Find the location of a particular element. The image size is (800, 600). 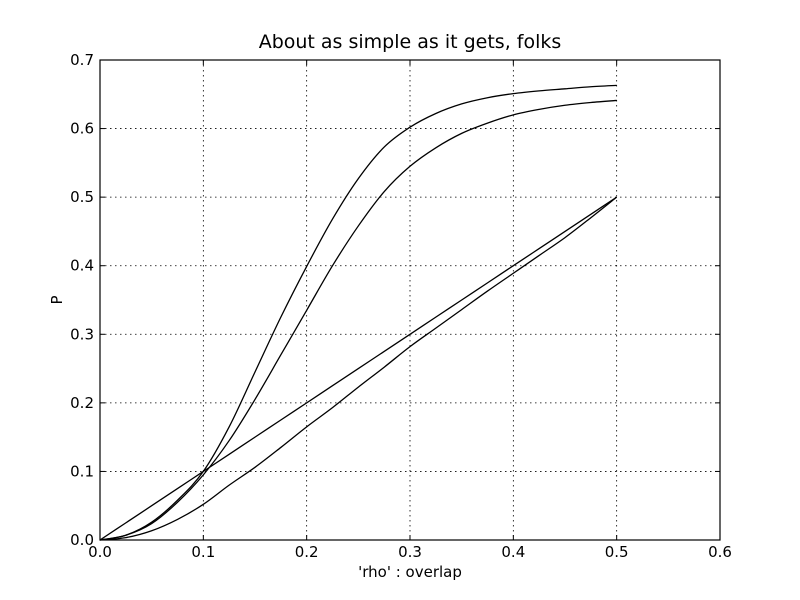

x-tick-label: 0.2 is located at coordinates (307, 552).